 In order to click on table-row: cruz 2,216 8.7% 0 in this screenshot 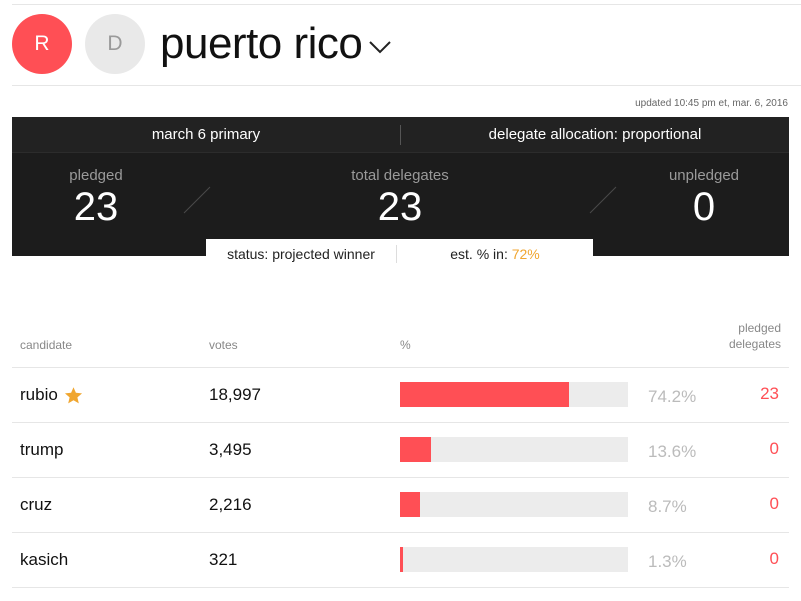, I will do `click(400, 505)`.